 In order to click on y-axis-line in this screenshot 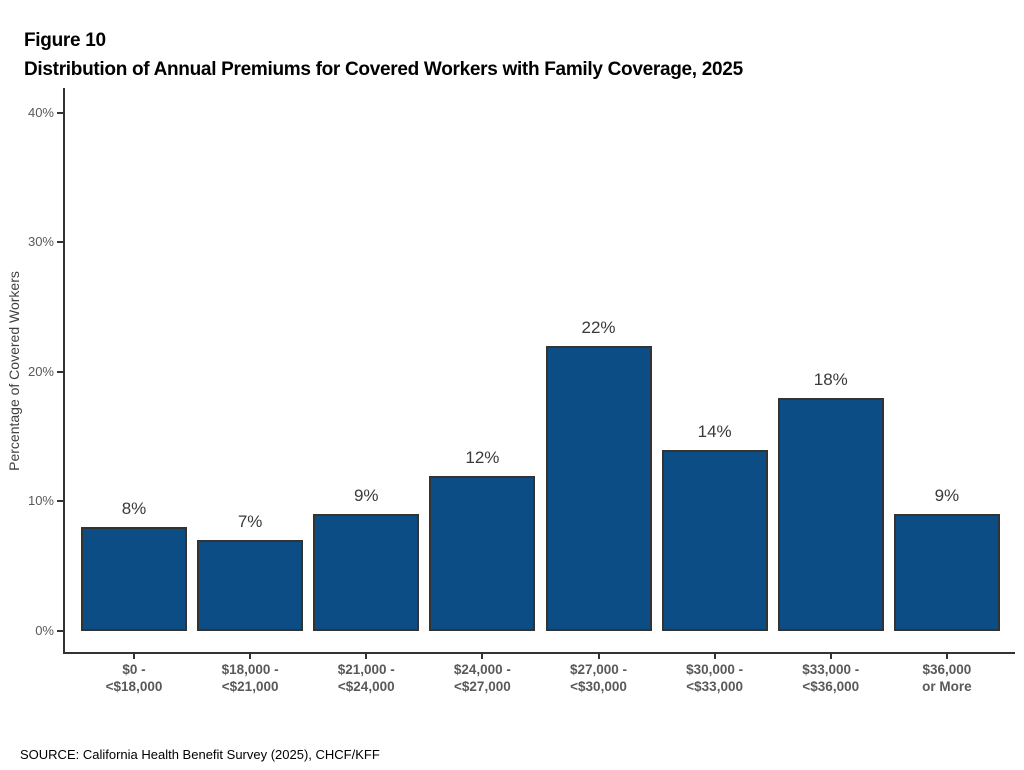, I will do `click(64, 371)`.